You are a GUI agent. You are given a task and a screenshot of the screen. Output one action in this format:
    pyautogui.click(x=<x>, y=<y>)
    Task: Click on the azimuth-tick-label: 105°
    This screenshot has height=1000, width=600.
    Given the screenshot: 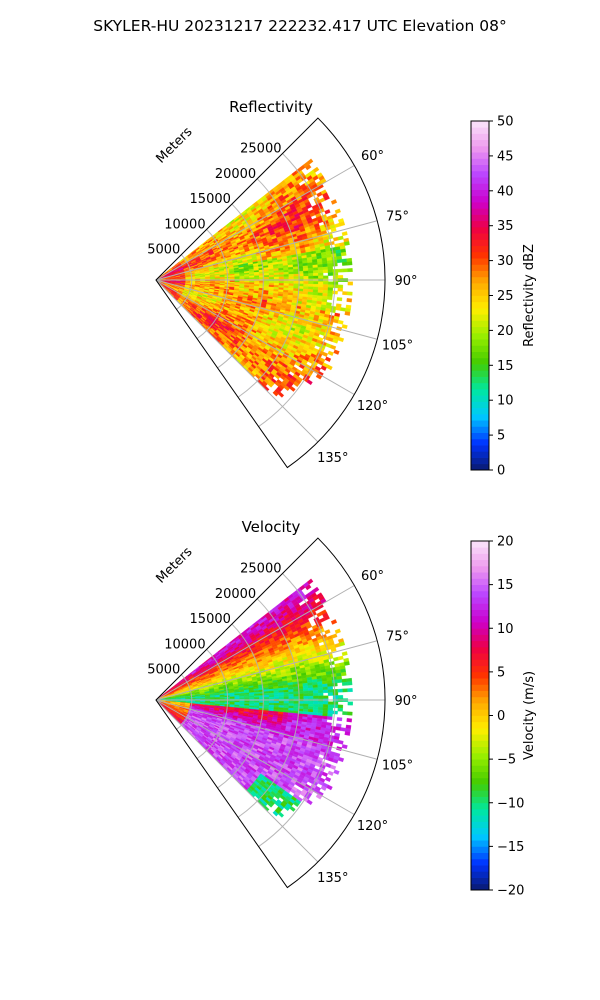 What is the action you would take?
    pyautogui.click(x=397, y=346)
    